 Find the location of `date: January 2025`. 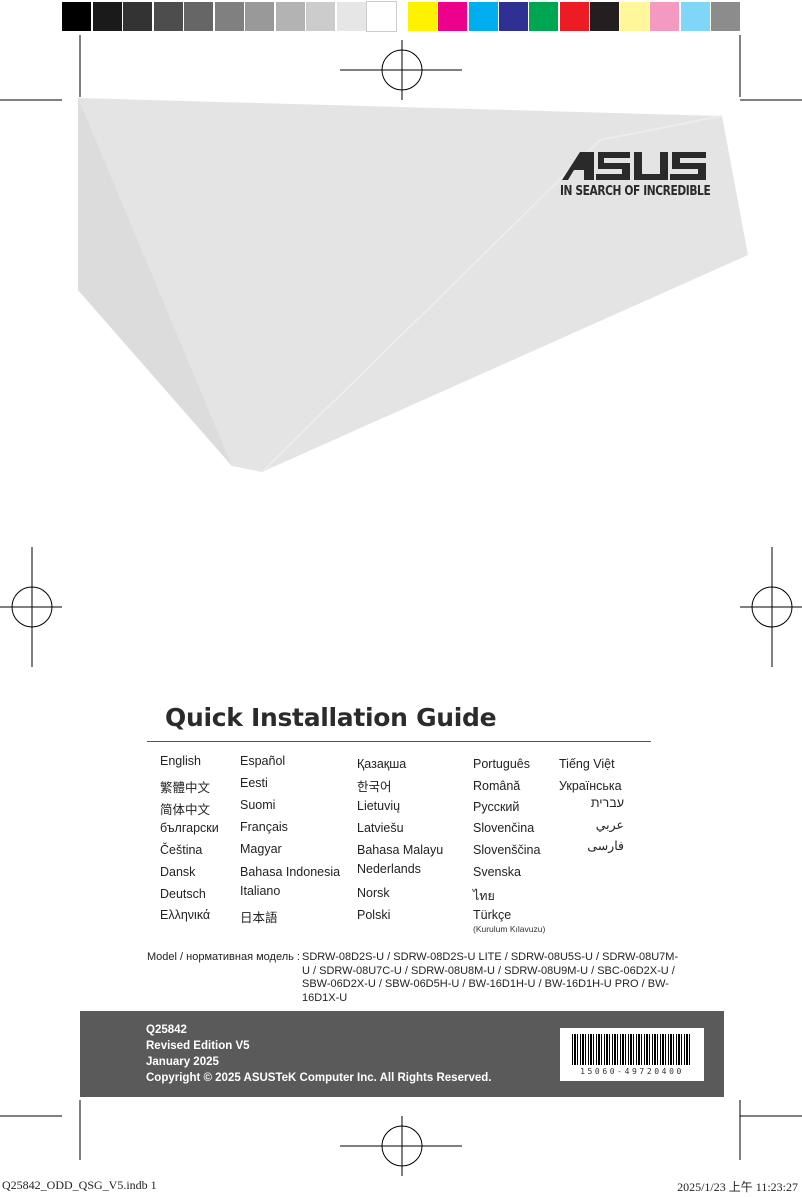

date: January 2025 is located at coordinates (182, 1062).